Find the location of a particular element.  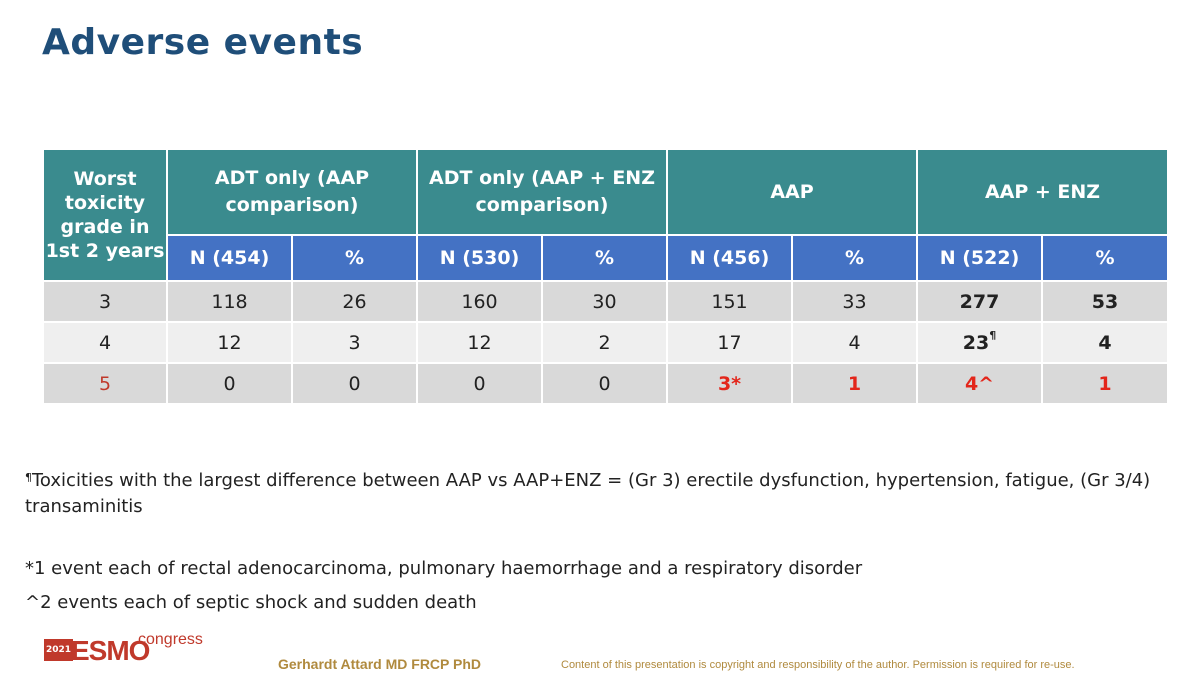

table-cell: 17 is located at coordinates (730, 342).